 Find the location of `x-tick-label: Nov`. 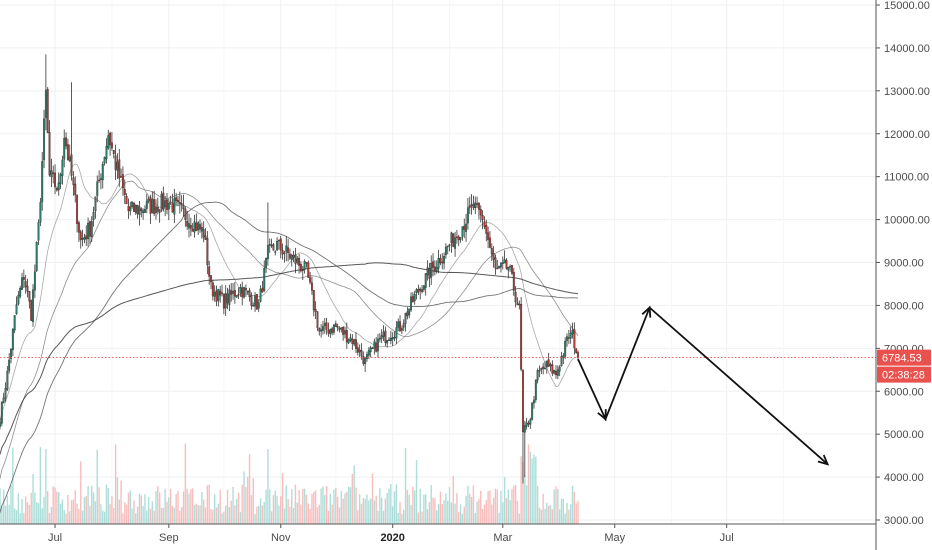

x-tick-label: Nov is located at coordinates (281, 538).